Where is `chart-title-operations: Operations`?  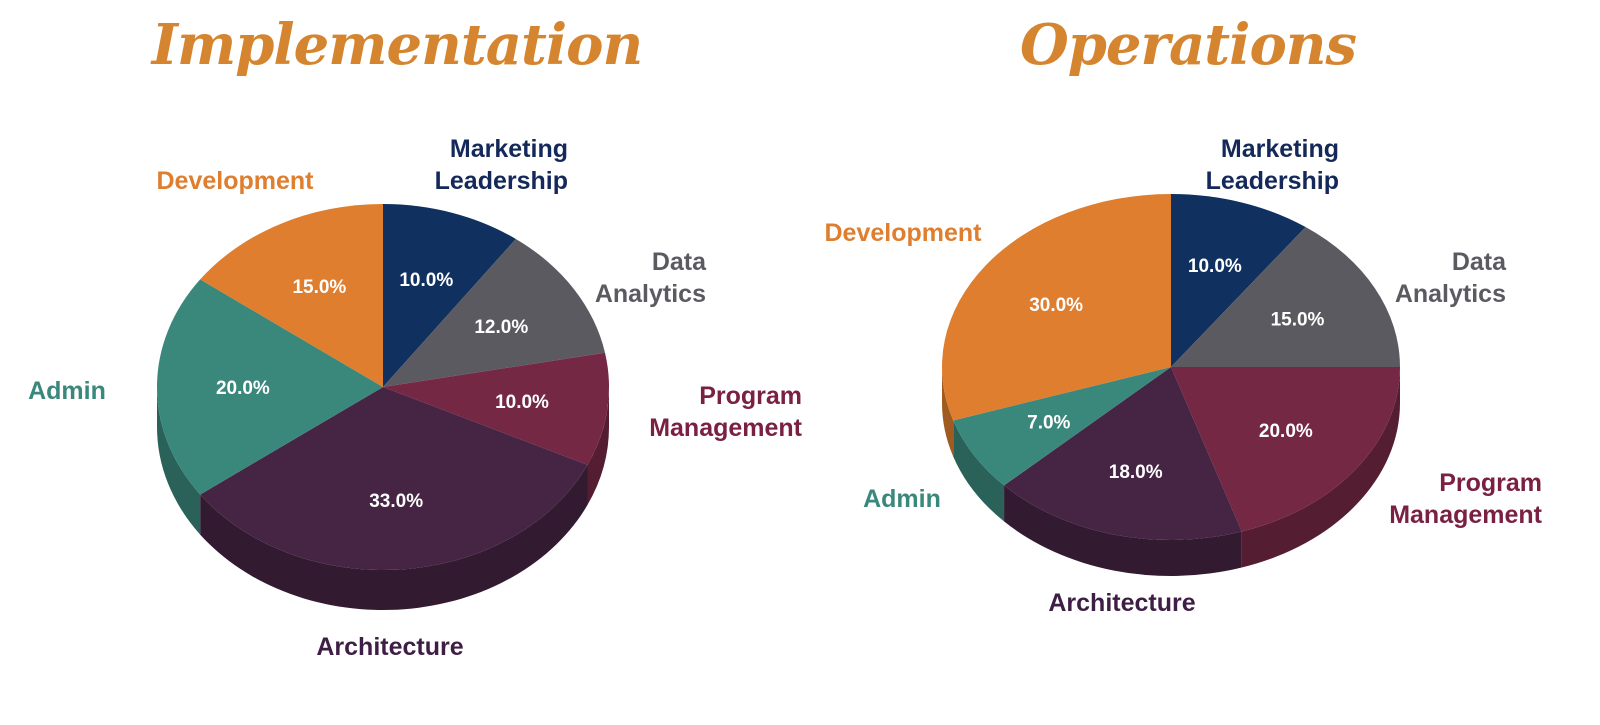
chart-title-operations: Operations is located at coordinates (1188, 45).